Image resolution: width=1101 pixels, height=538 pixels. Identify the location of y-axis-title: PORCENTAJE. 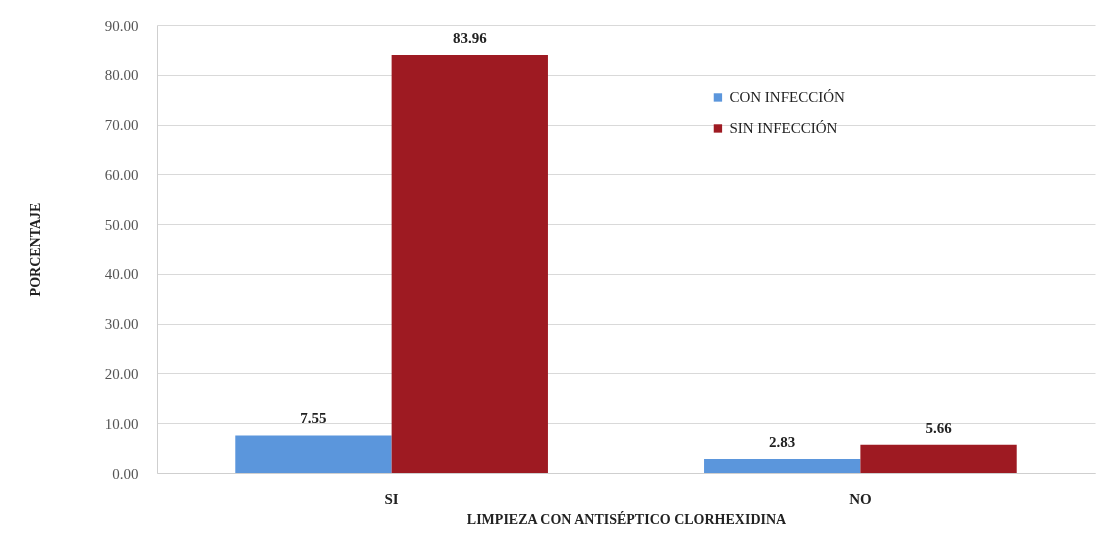
(35, 249).